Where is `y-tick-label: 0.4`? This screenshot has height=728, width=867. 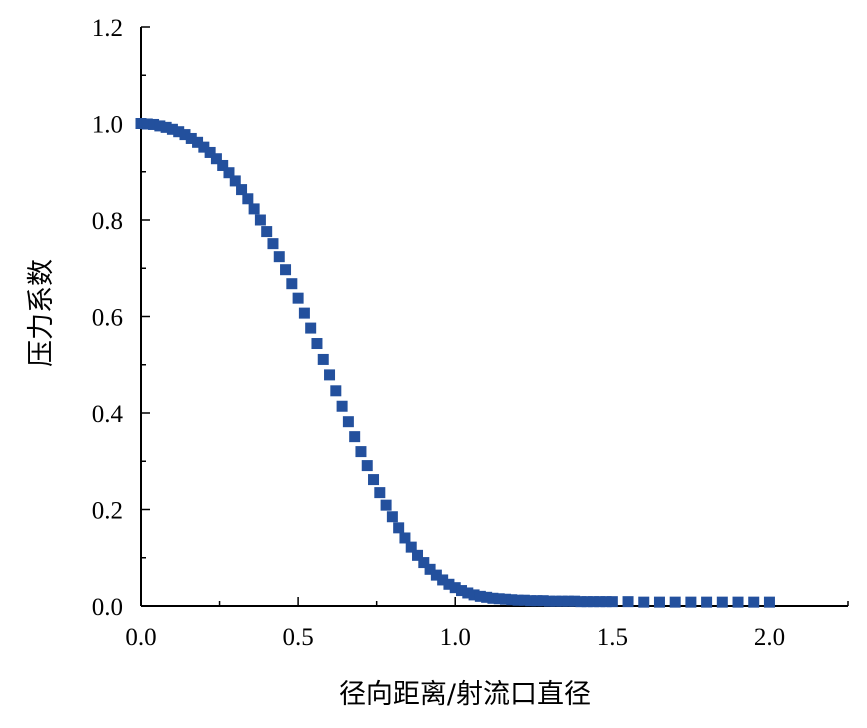
y-tick-label: 0.4 is located at coordinates (108, 414).